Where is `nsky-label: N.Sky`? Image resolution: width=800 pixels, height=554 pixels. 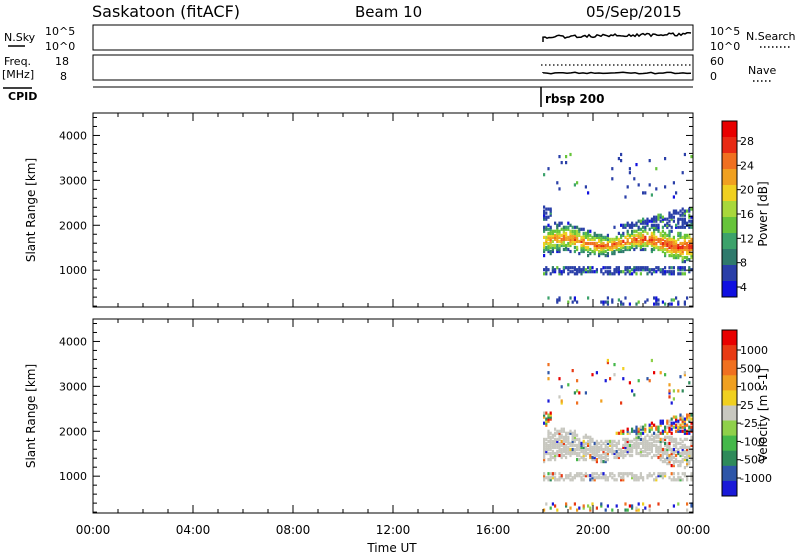
nsky-label: N.Sky is located at coordinates (20, 37).